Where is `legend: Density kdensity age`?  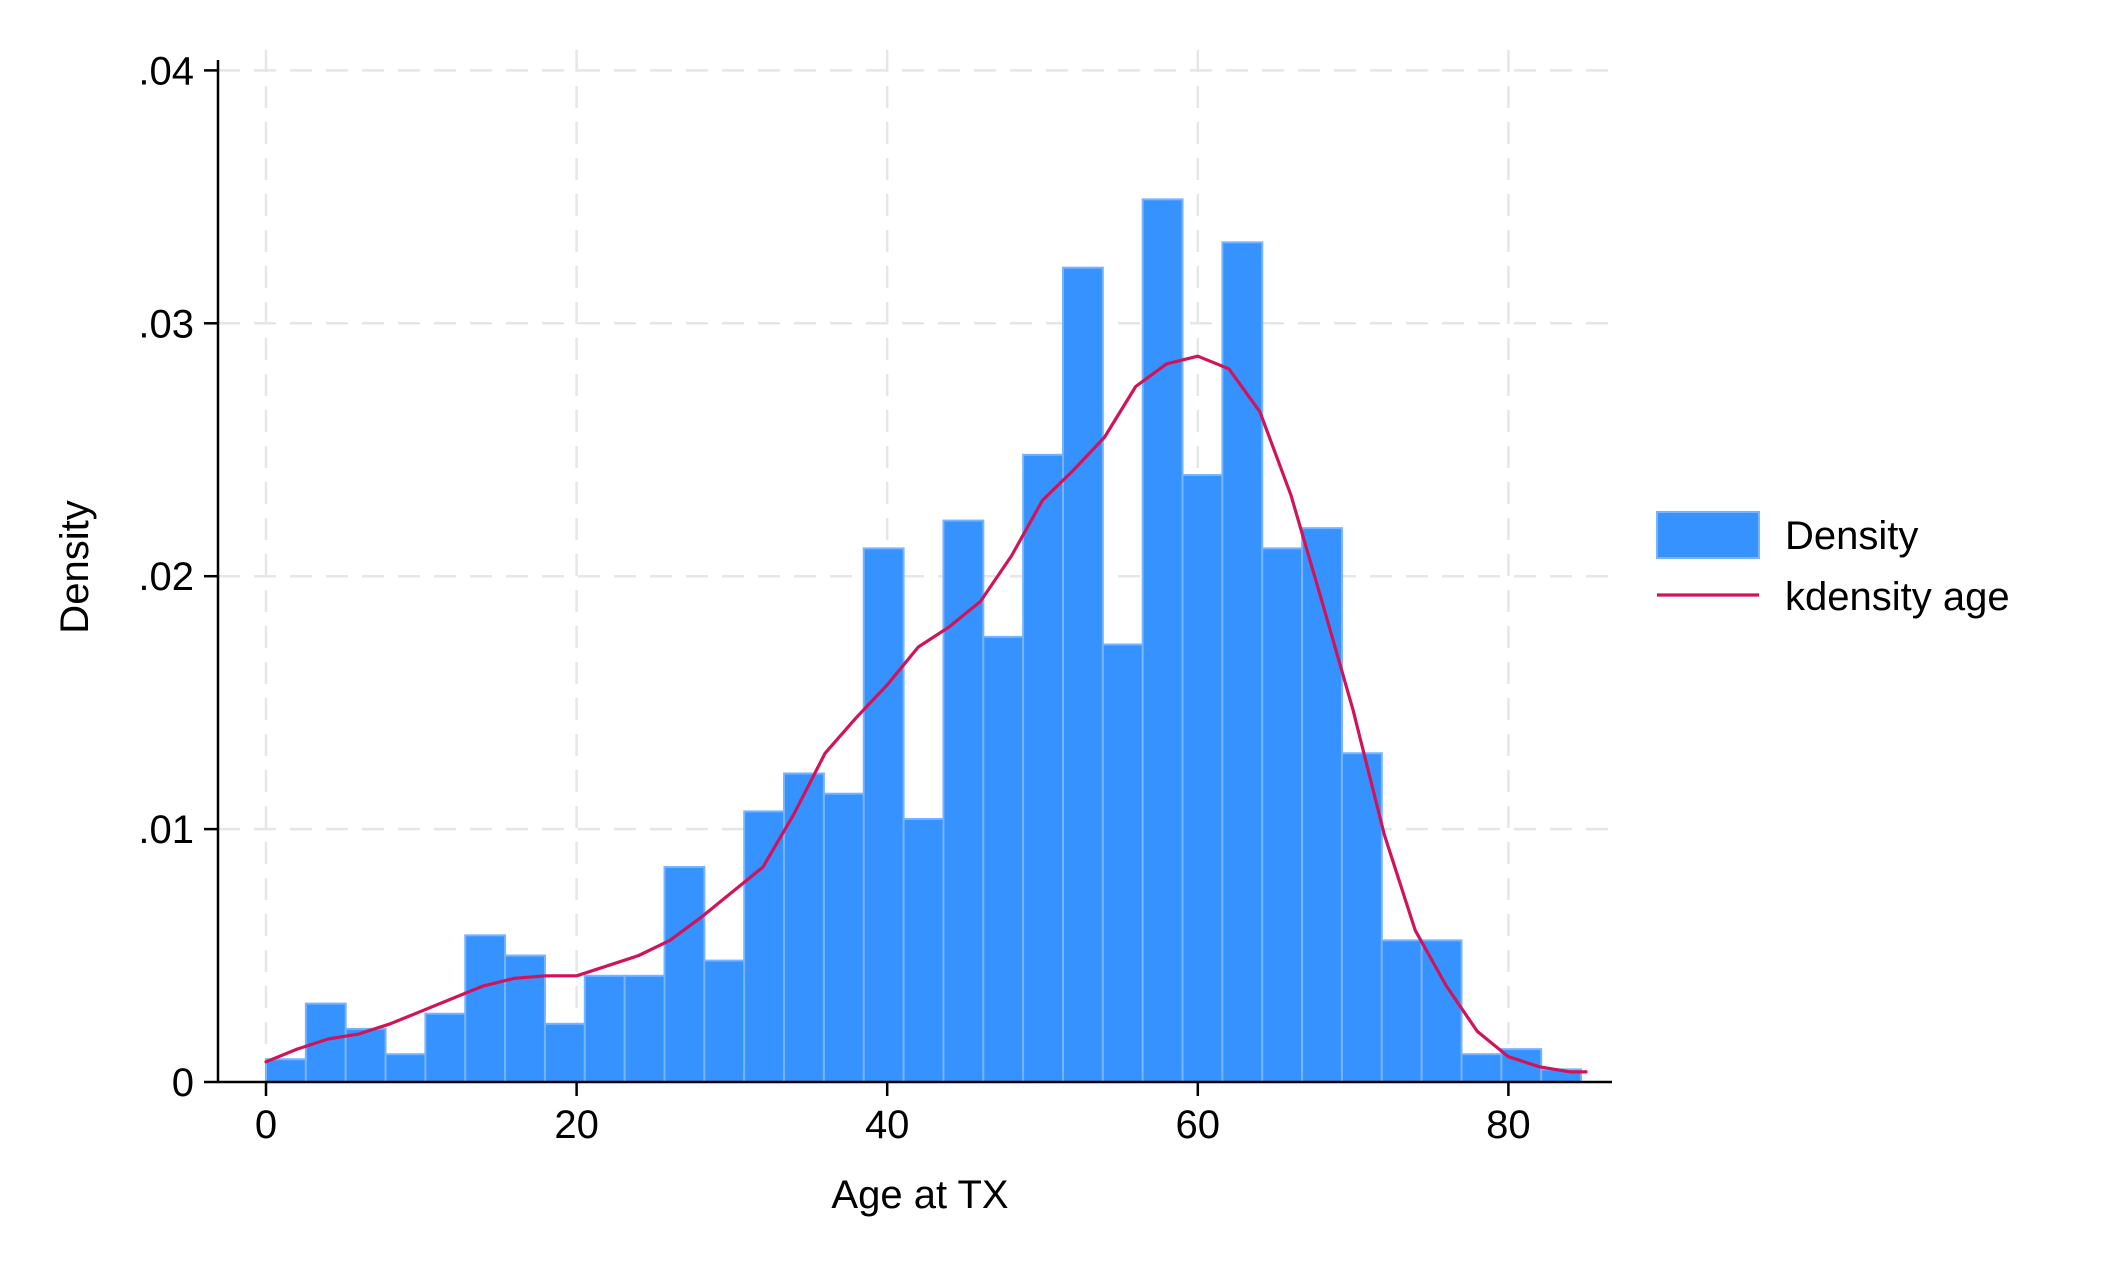
legend: Density kdensity age is located at coordinates (1833, 565).